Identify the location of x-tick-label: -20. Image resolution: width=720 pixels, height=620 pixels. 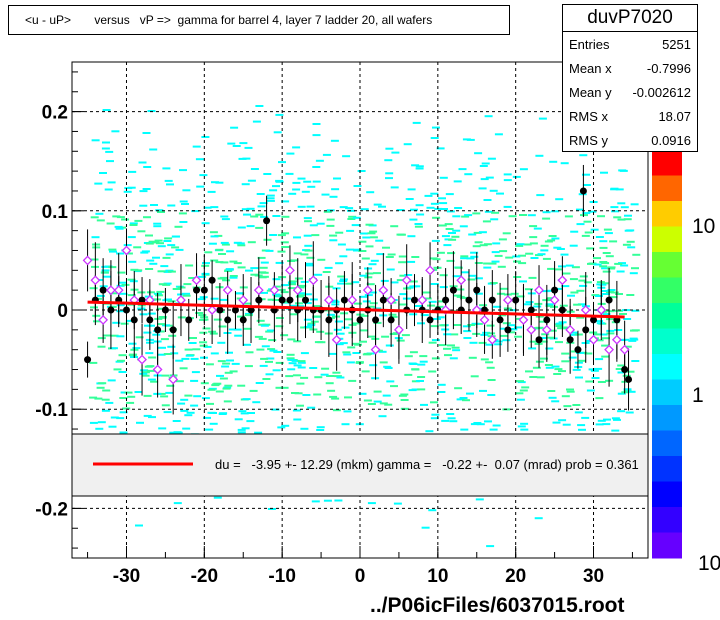
(204, 576).